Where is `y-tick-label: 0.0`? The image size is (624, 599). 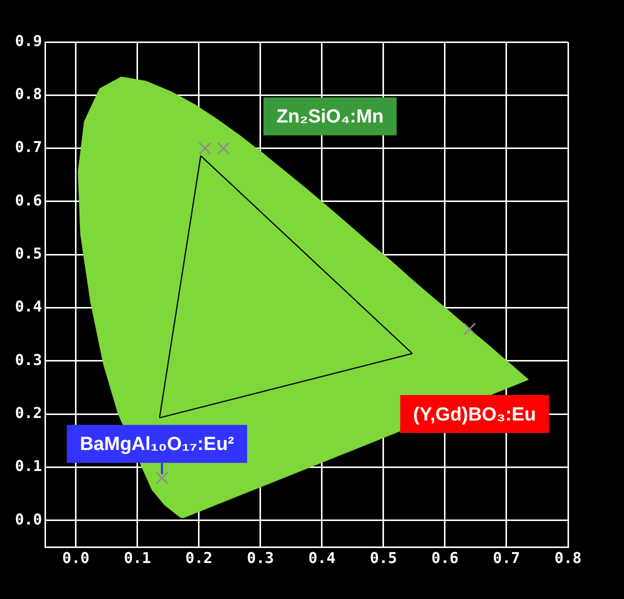 y-tick-label: 0.0 is located at coordinates (28, 519).